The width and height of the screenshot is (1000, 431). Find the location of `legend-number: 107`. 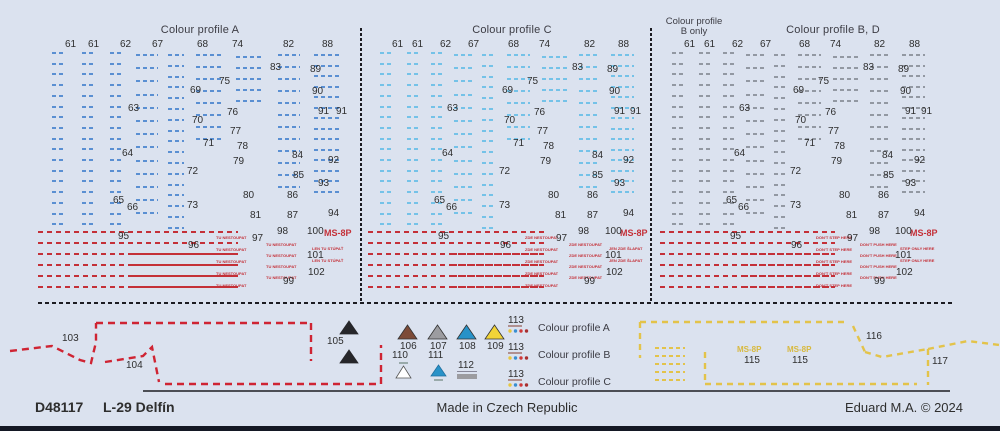

legend-number: 107 is located at coordinates (438, 346).